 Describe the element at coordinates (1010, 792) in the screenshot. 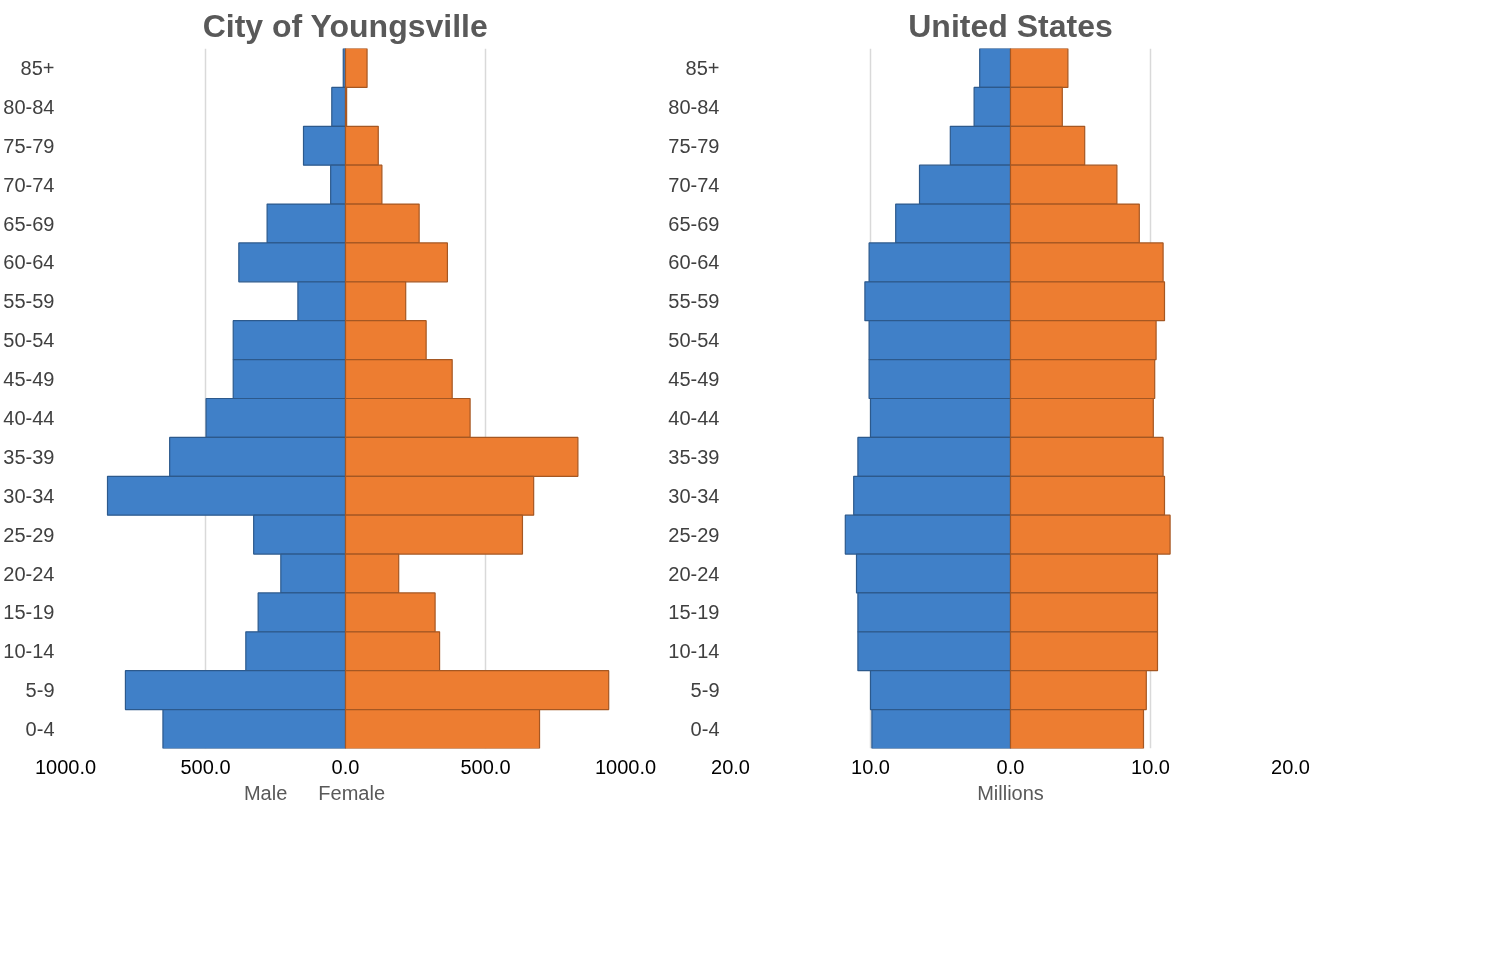

I see `x-axis-title: Millions` at that location.